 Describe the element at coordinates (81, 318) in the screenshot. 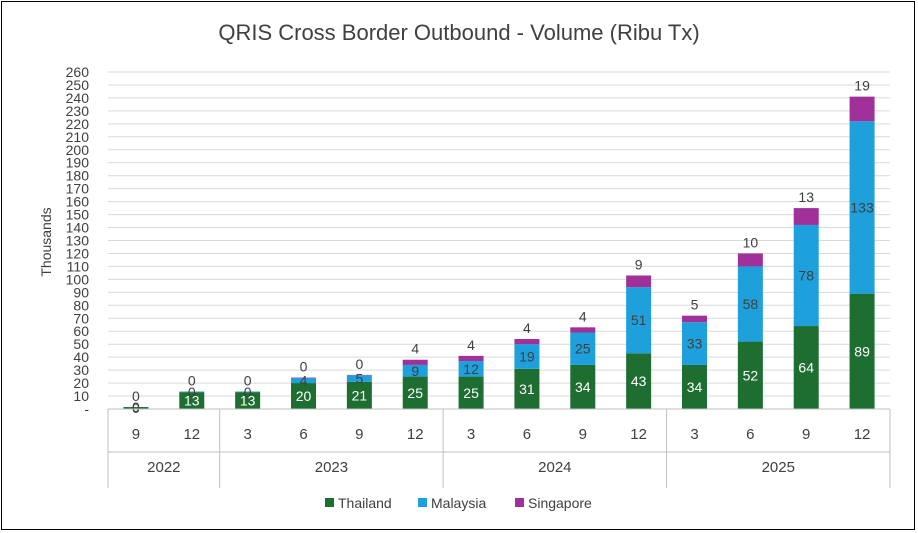

I see `y-tick-label: 70` at that location.